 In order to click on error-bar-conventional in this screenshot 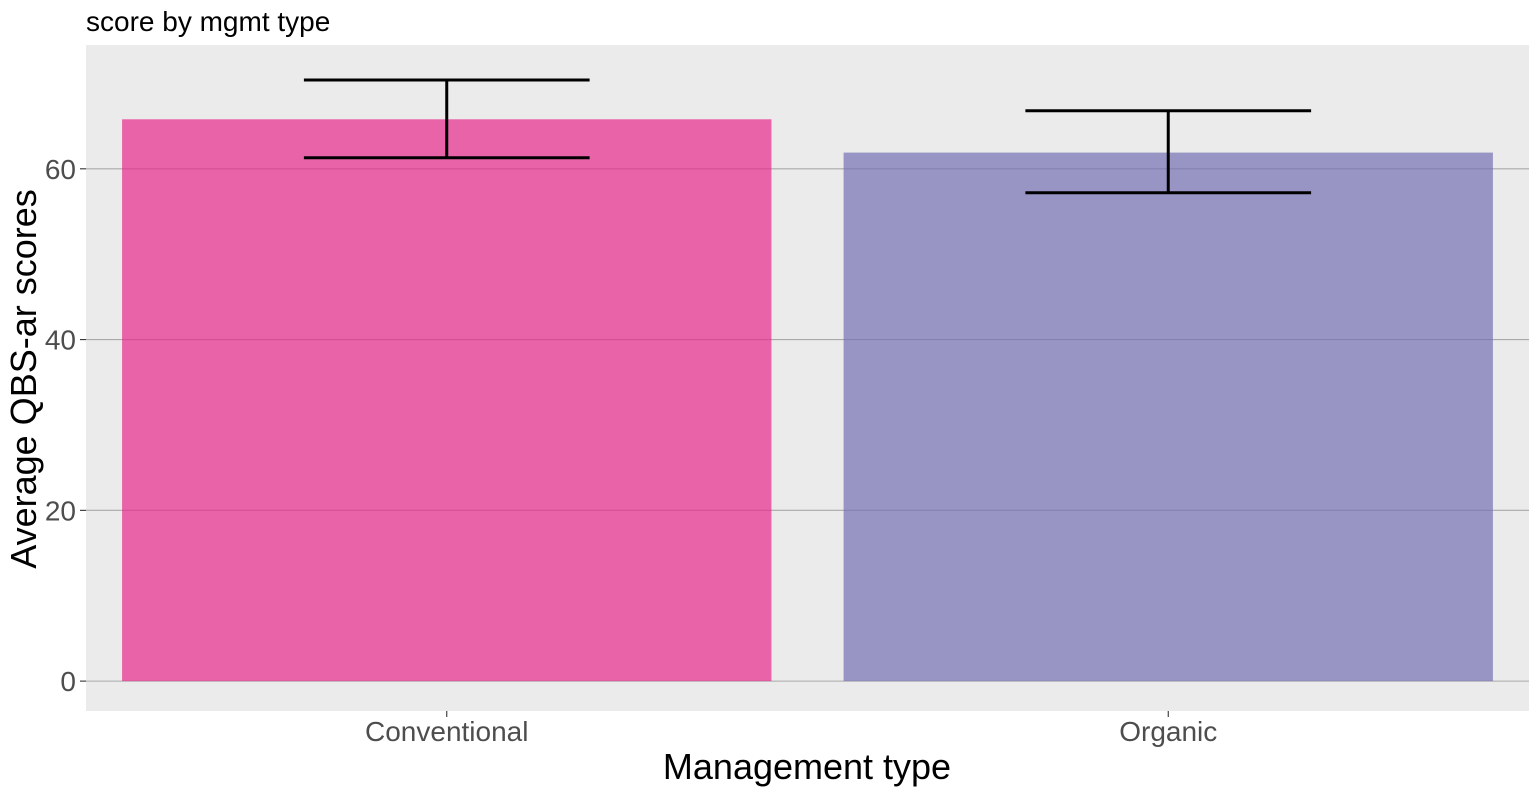, I will do `click(446, 119)`.